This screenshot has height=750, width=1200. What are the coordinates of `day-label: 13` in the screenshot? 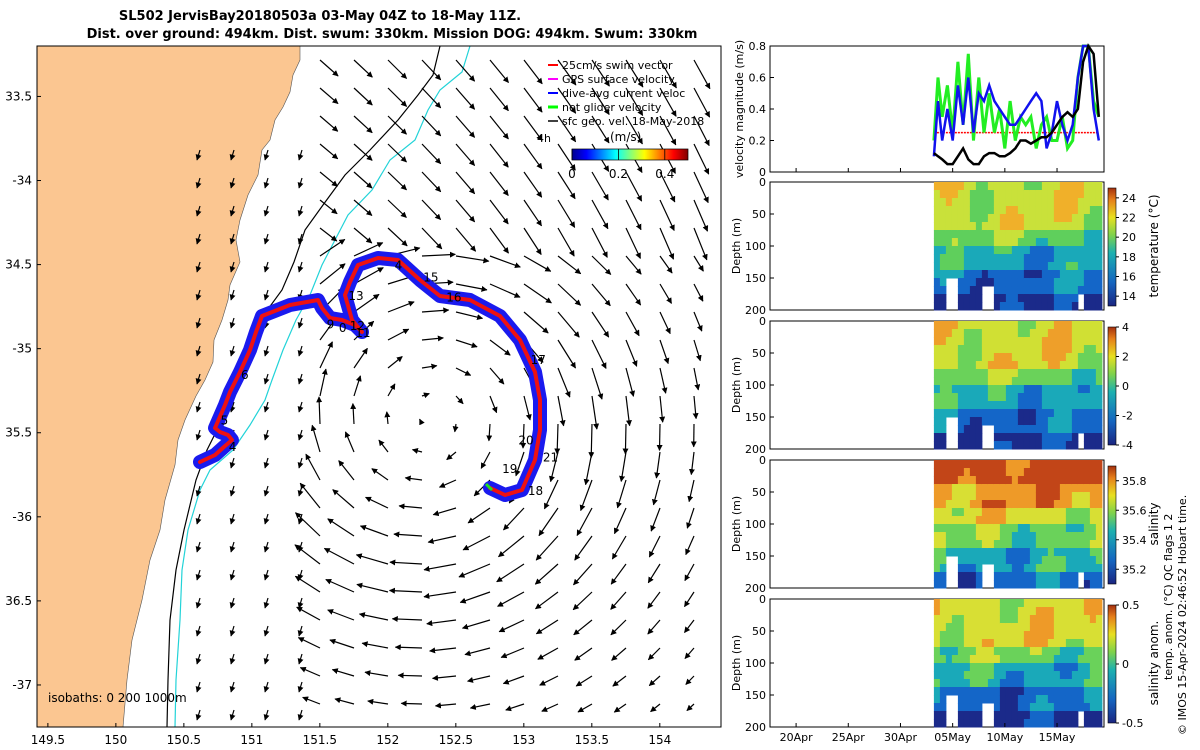 It's located at (355, 296).